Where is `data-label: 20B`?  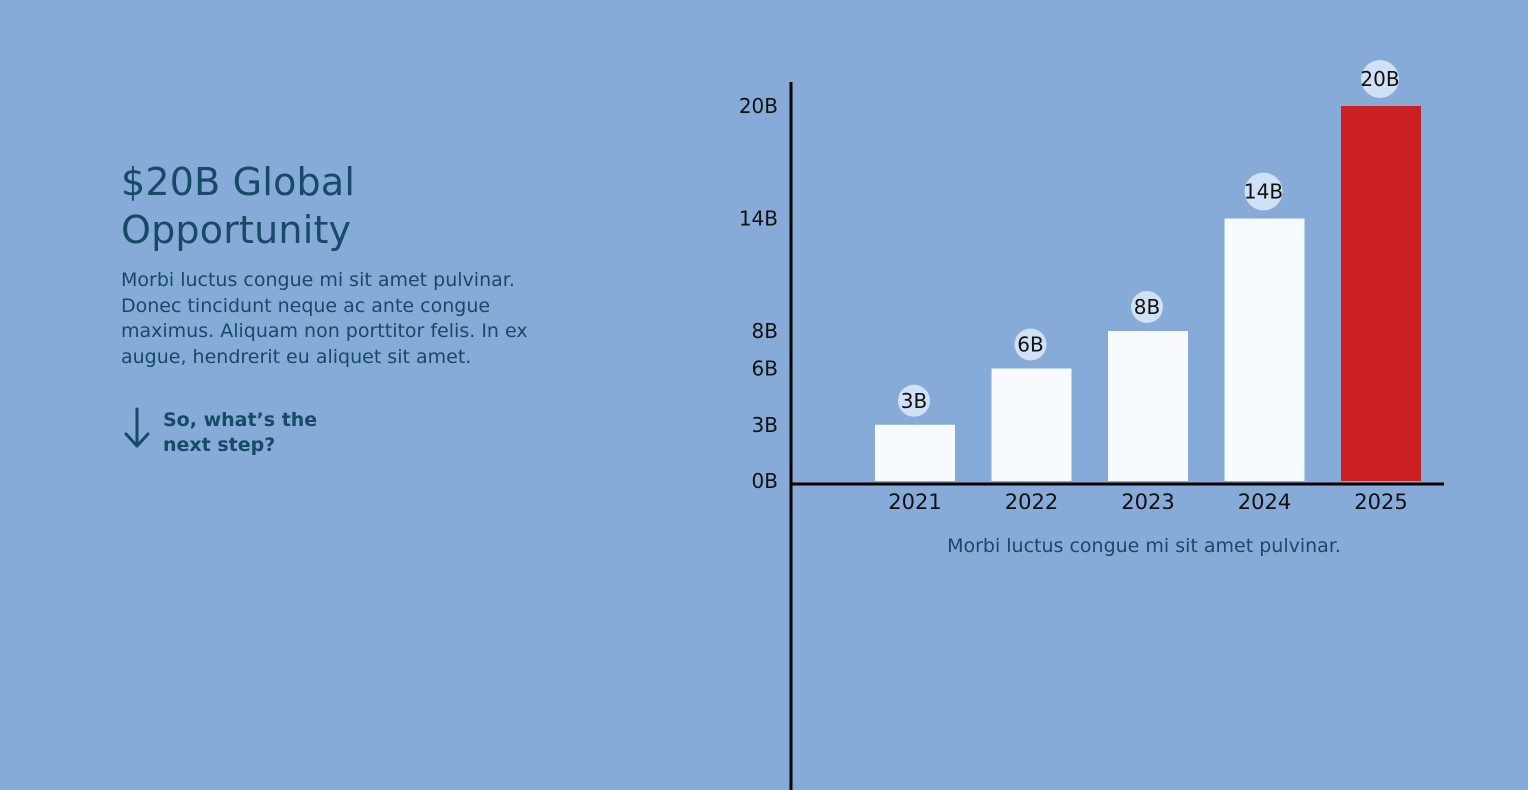 data-label: 20B is located at coordinates (1379, 79).